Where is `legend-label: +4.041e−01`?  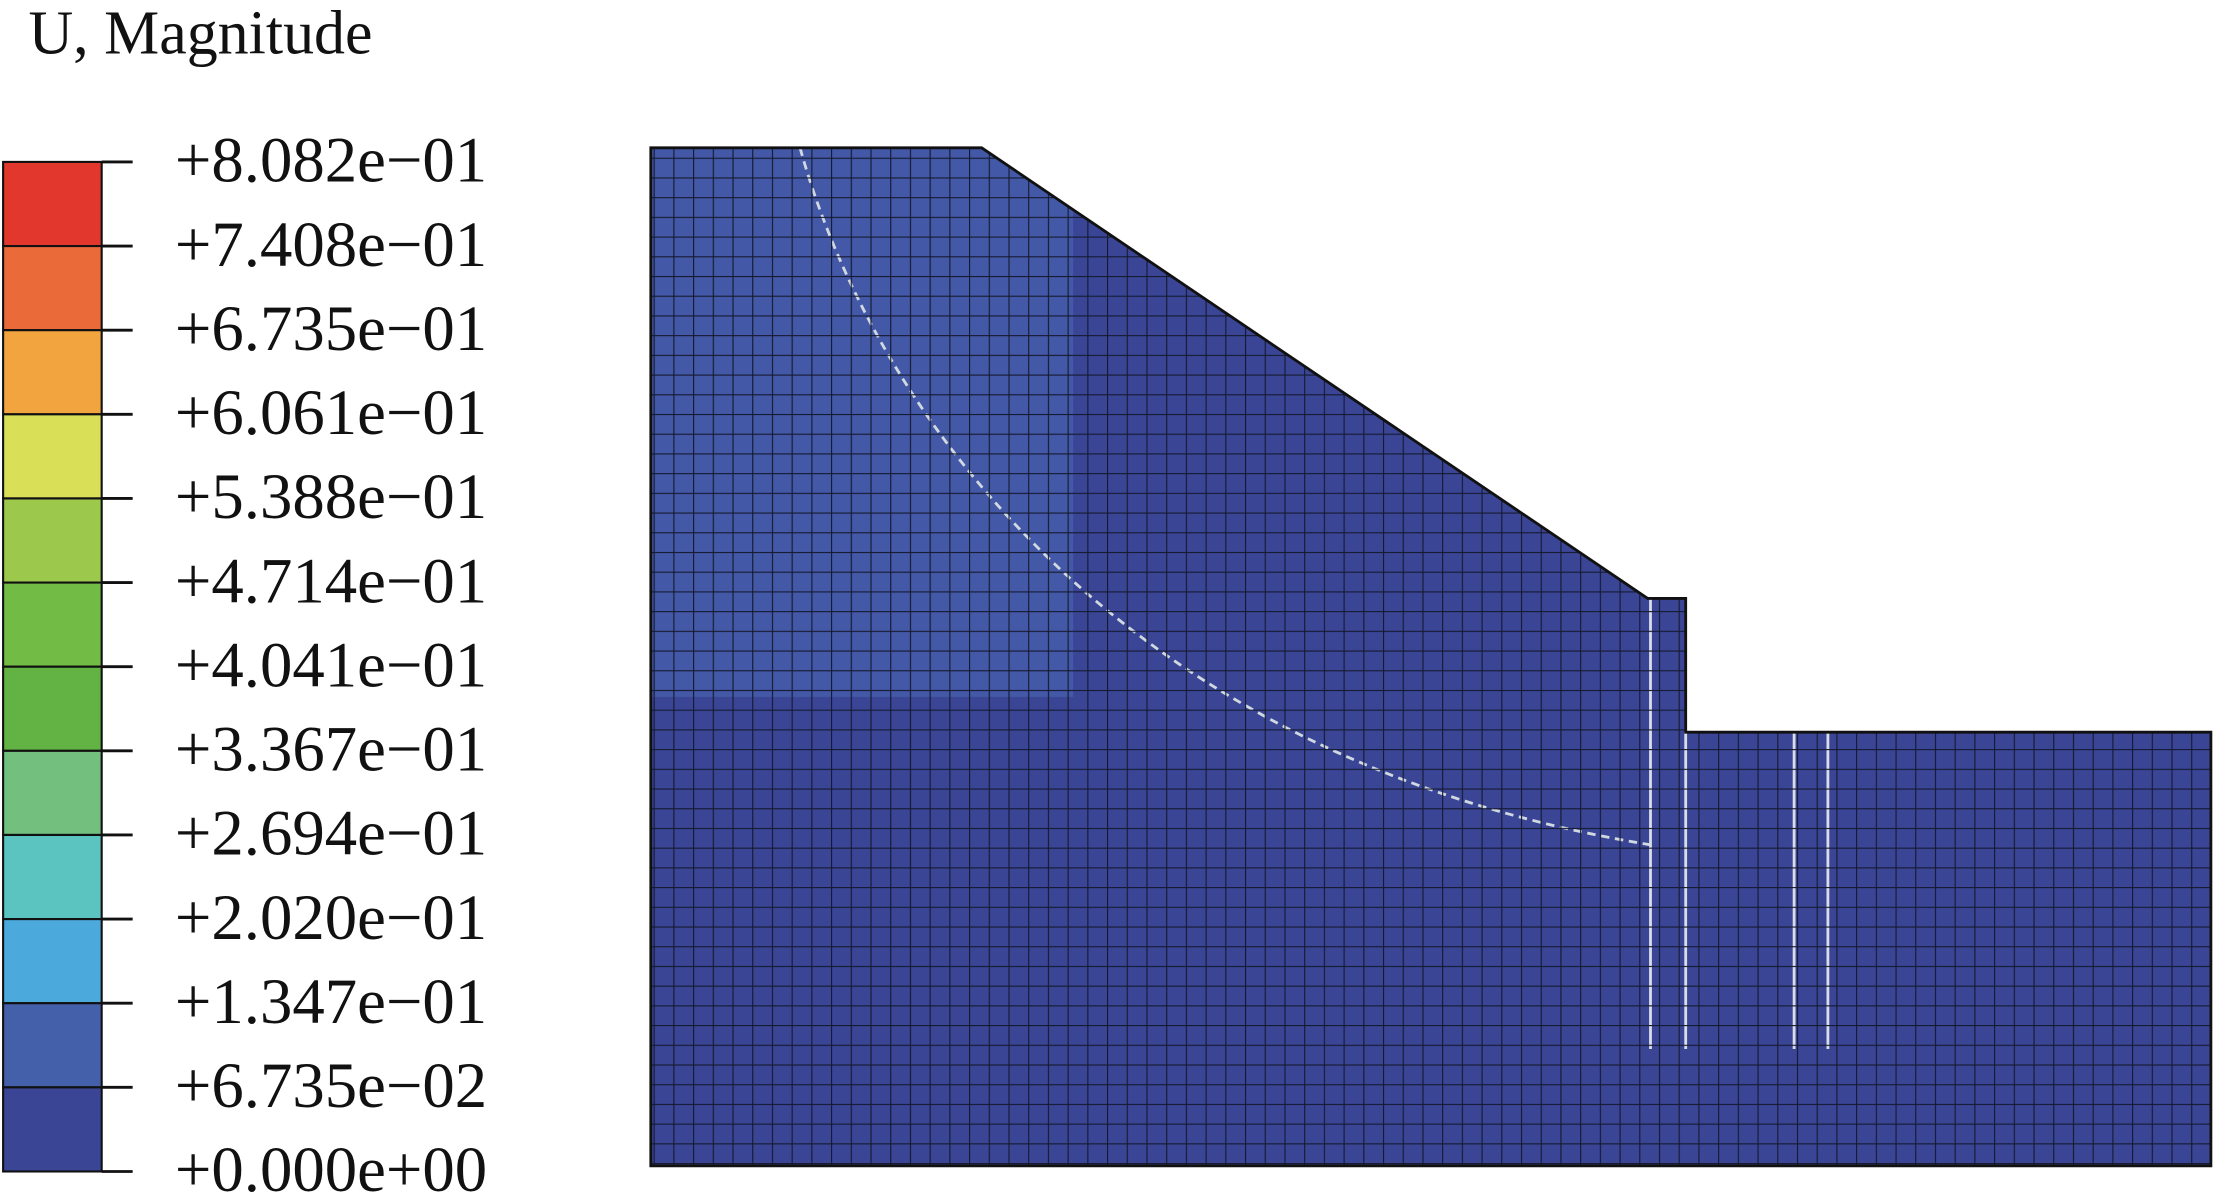
legend-label: +4.041e−01 is located at coordinates (331, 665).